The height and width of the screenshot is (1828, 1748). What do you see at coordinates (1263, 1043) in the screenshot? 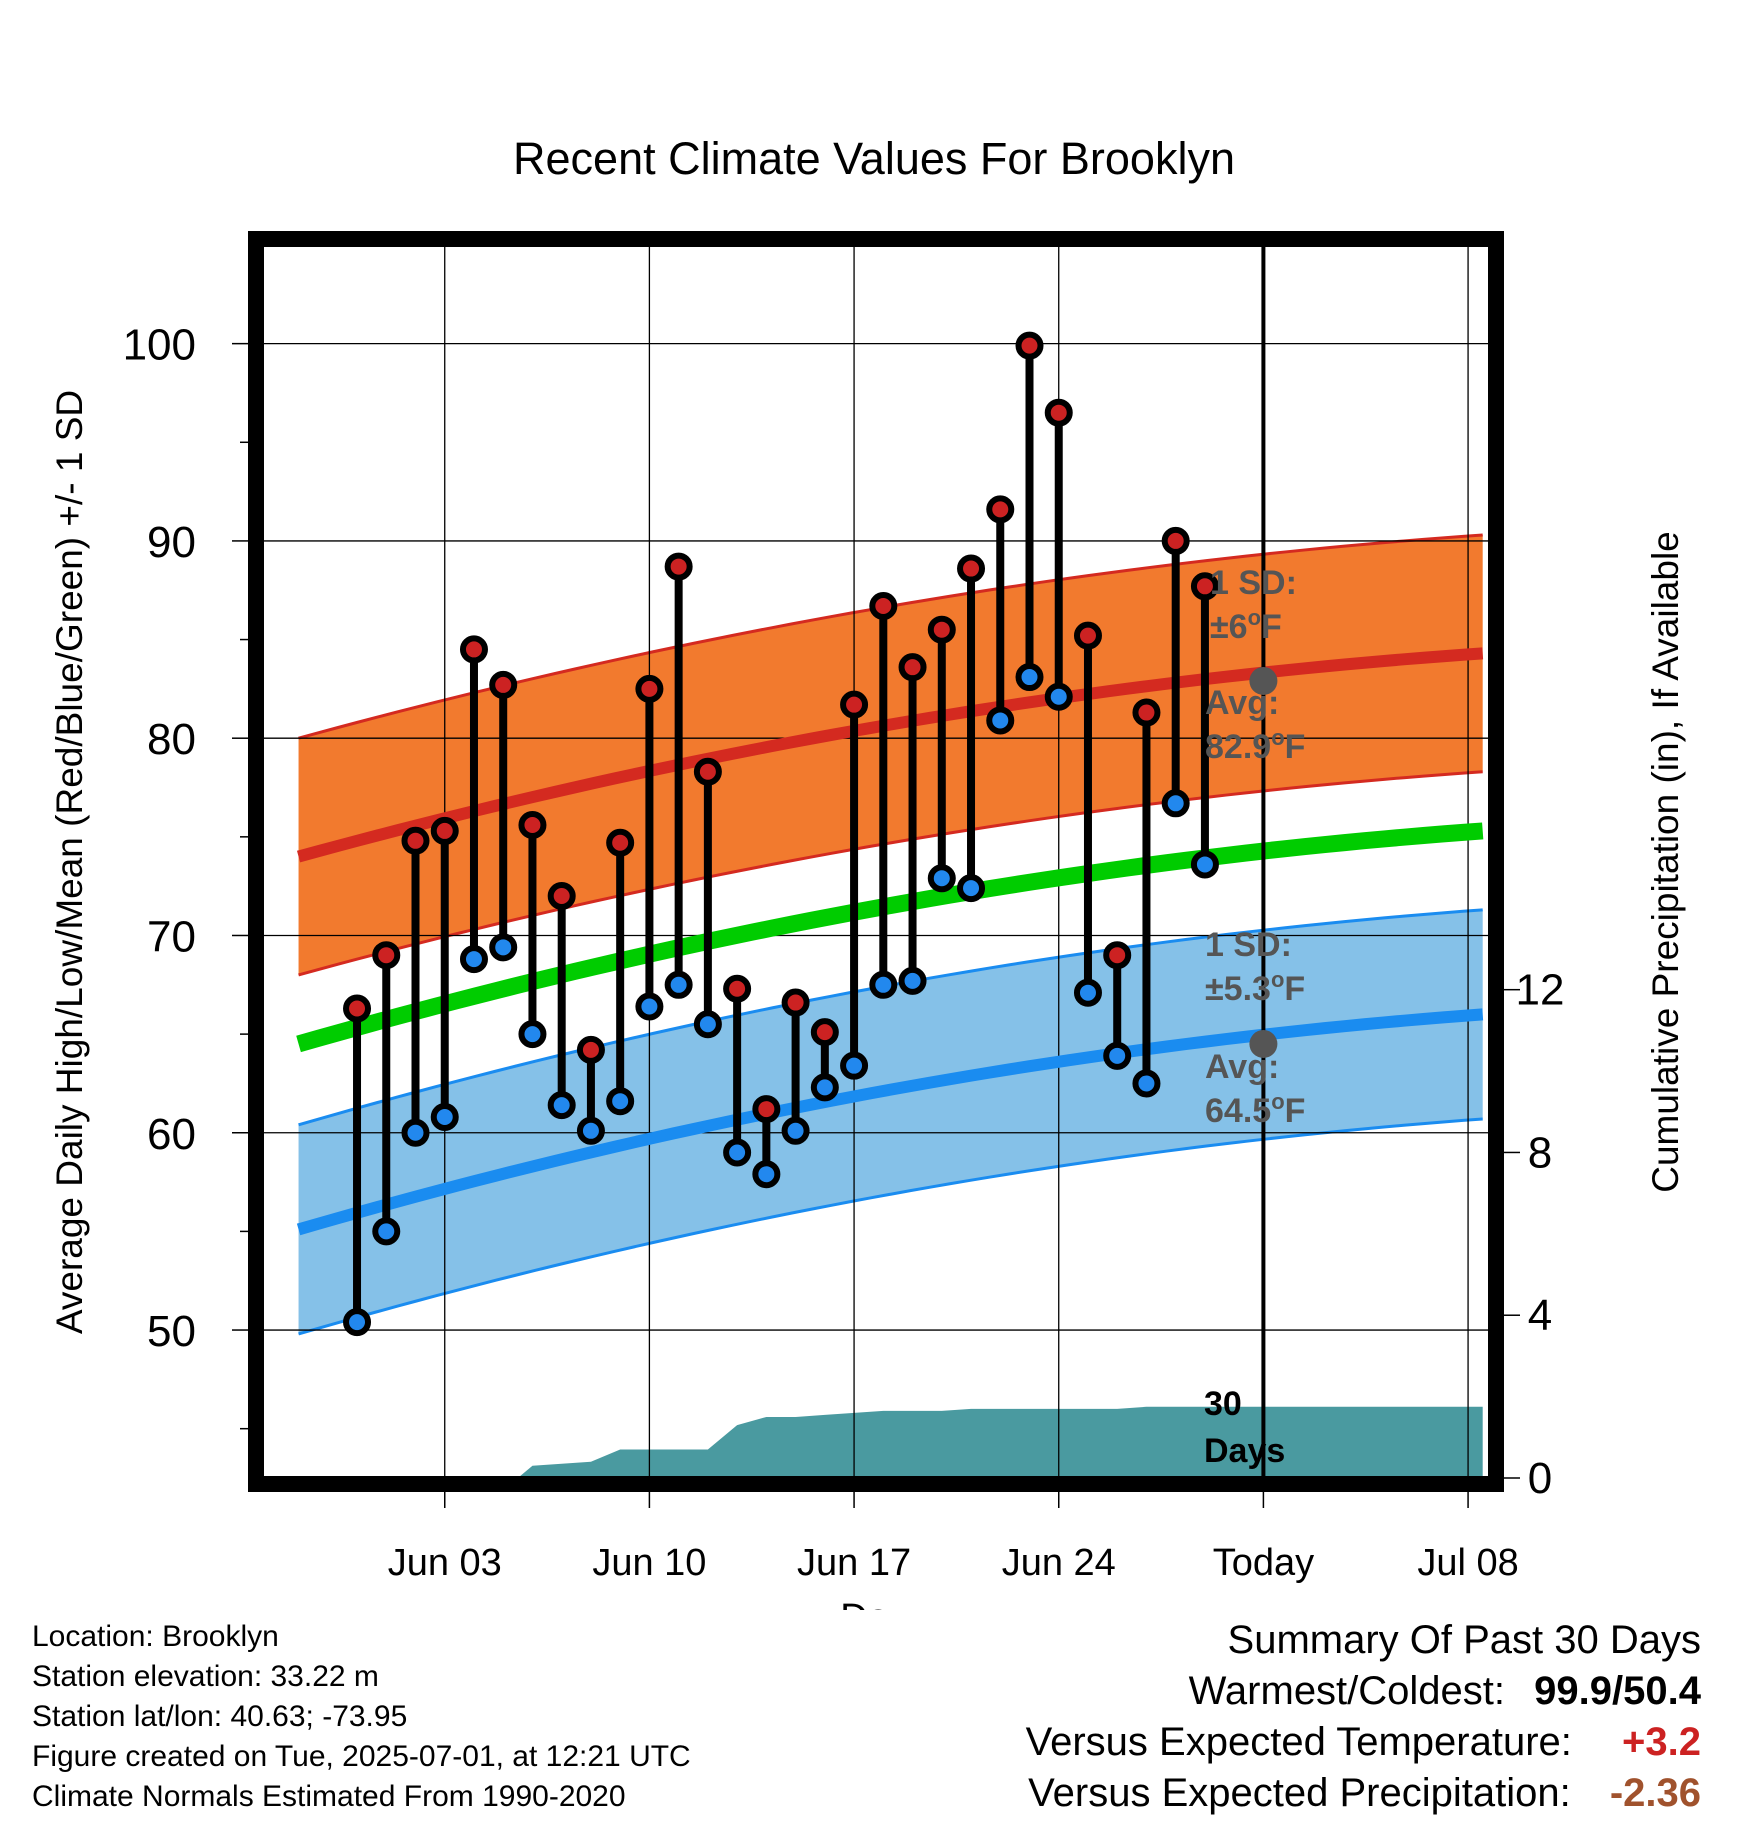
I see `today-low-avg-dot` at bounding box center [1263, 1043].